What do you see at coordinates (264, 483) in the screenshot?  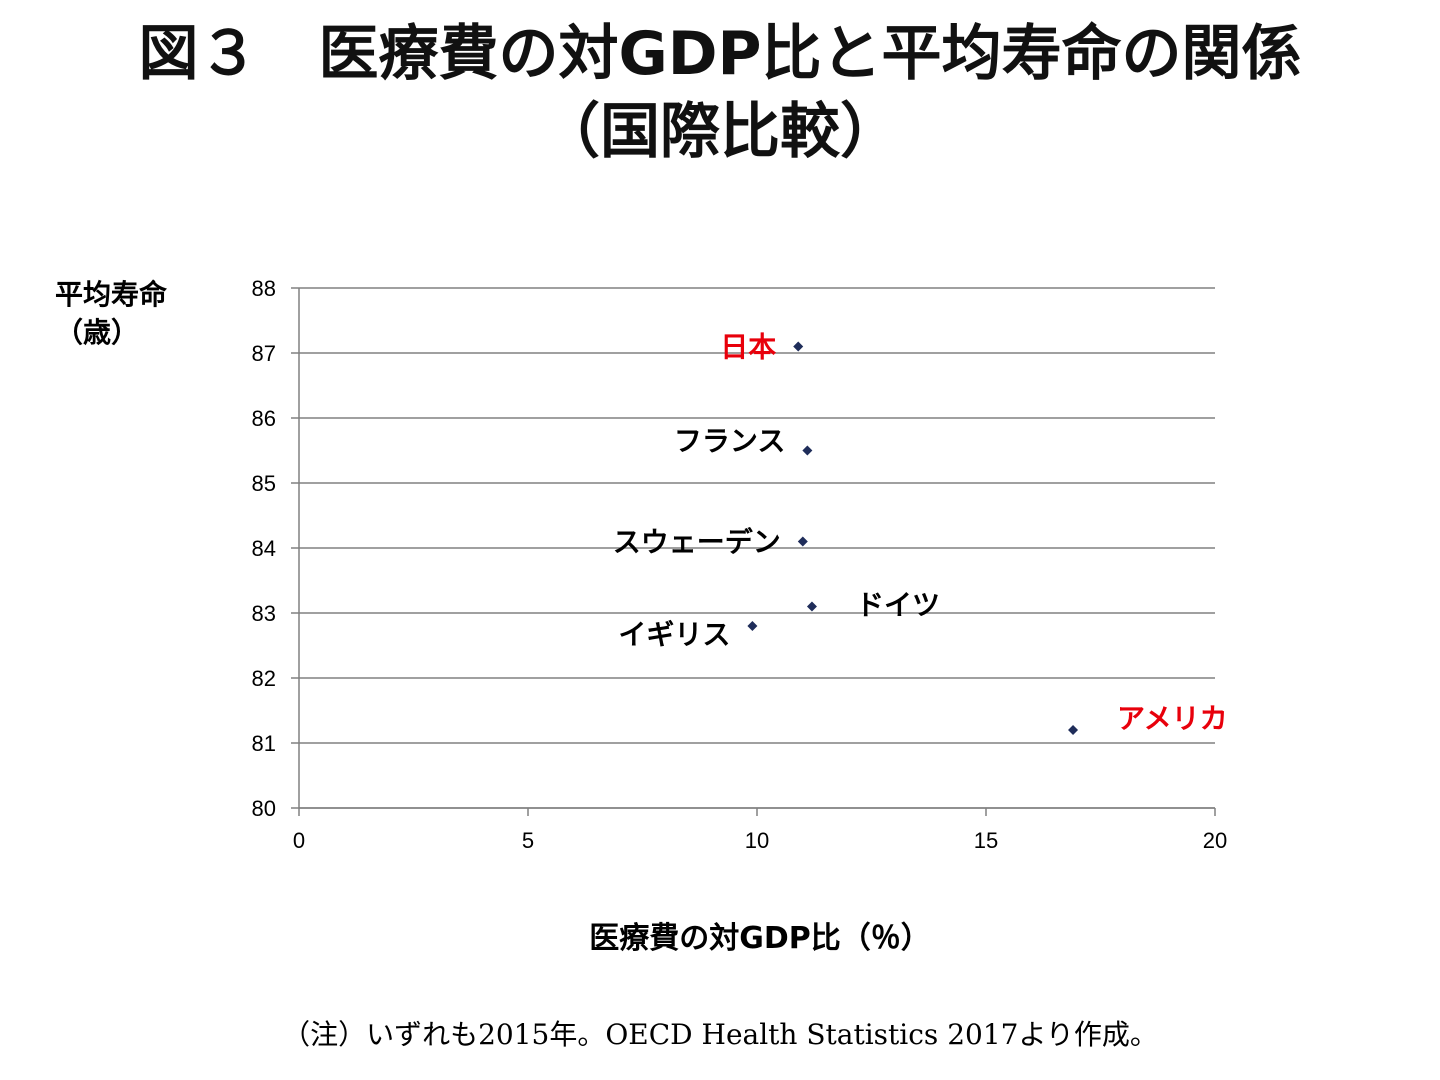 I see `y-tick-label-85: 85` at bounding box center [264, 483].